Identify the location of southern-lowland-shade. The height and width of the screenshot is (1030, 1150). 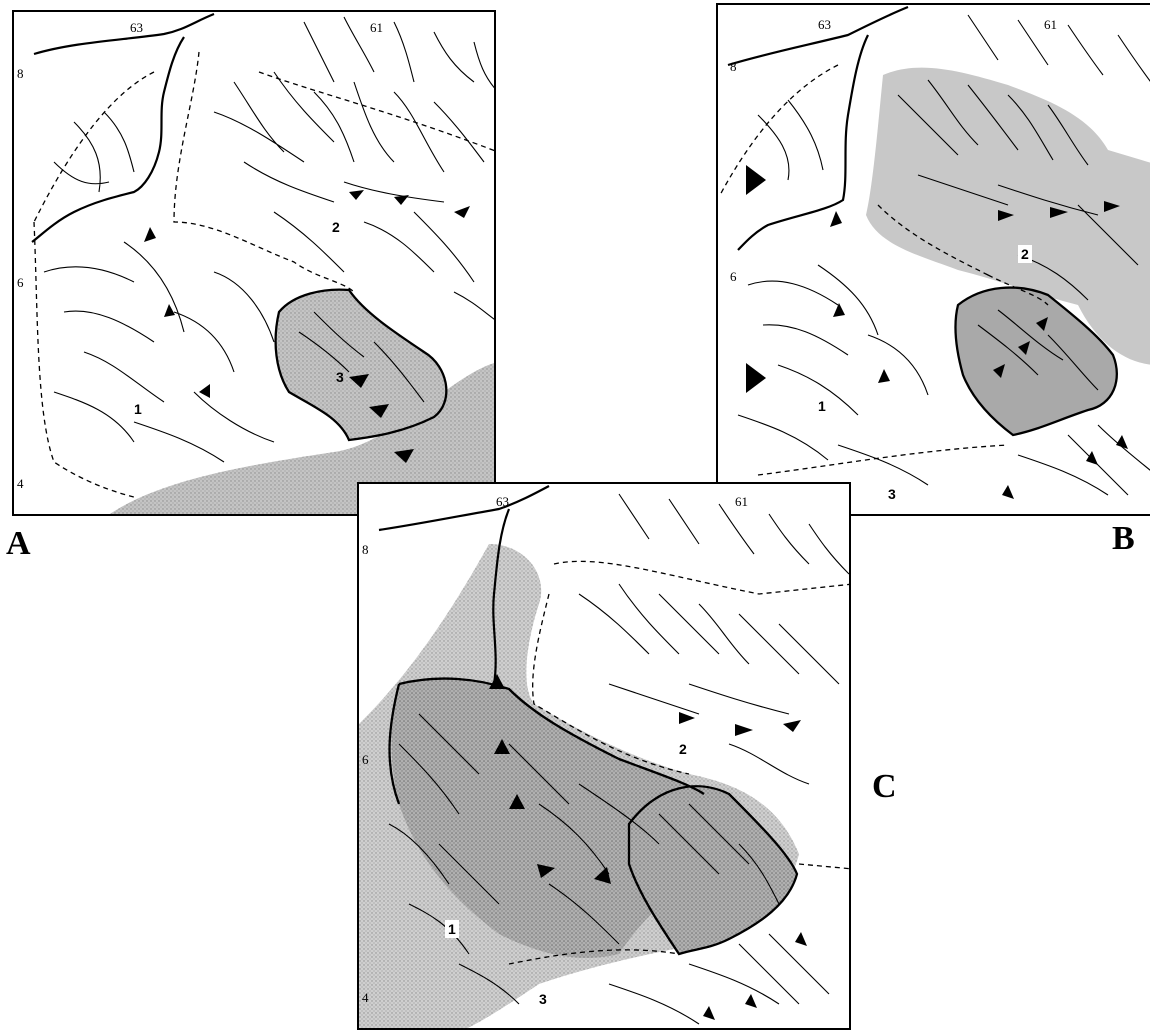
(301, 438).